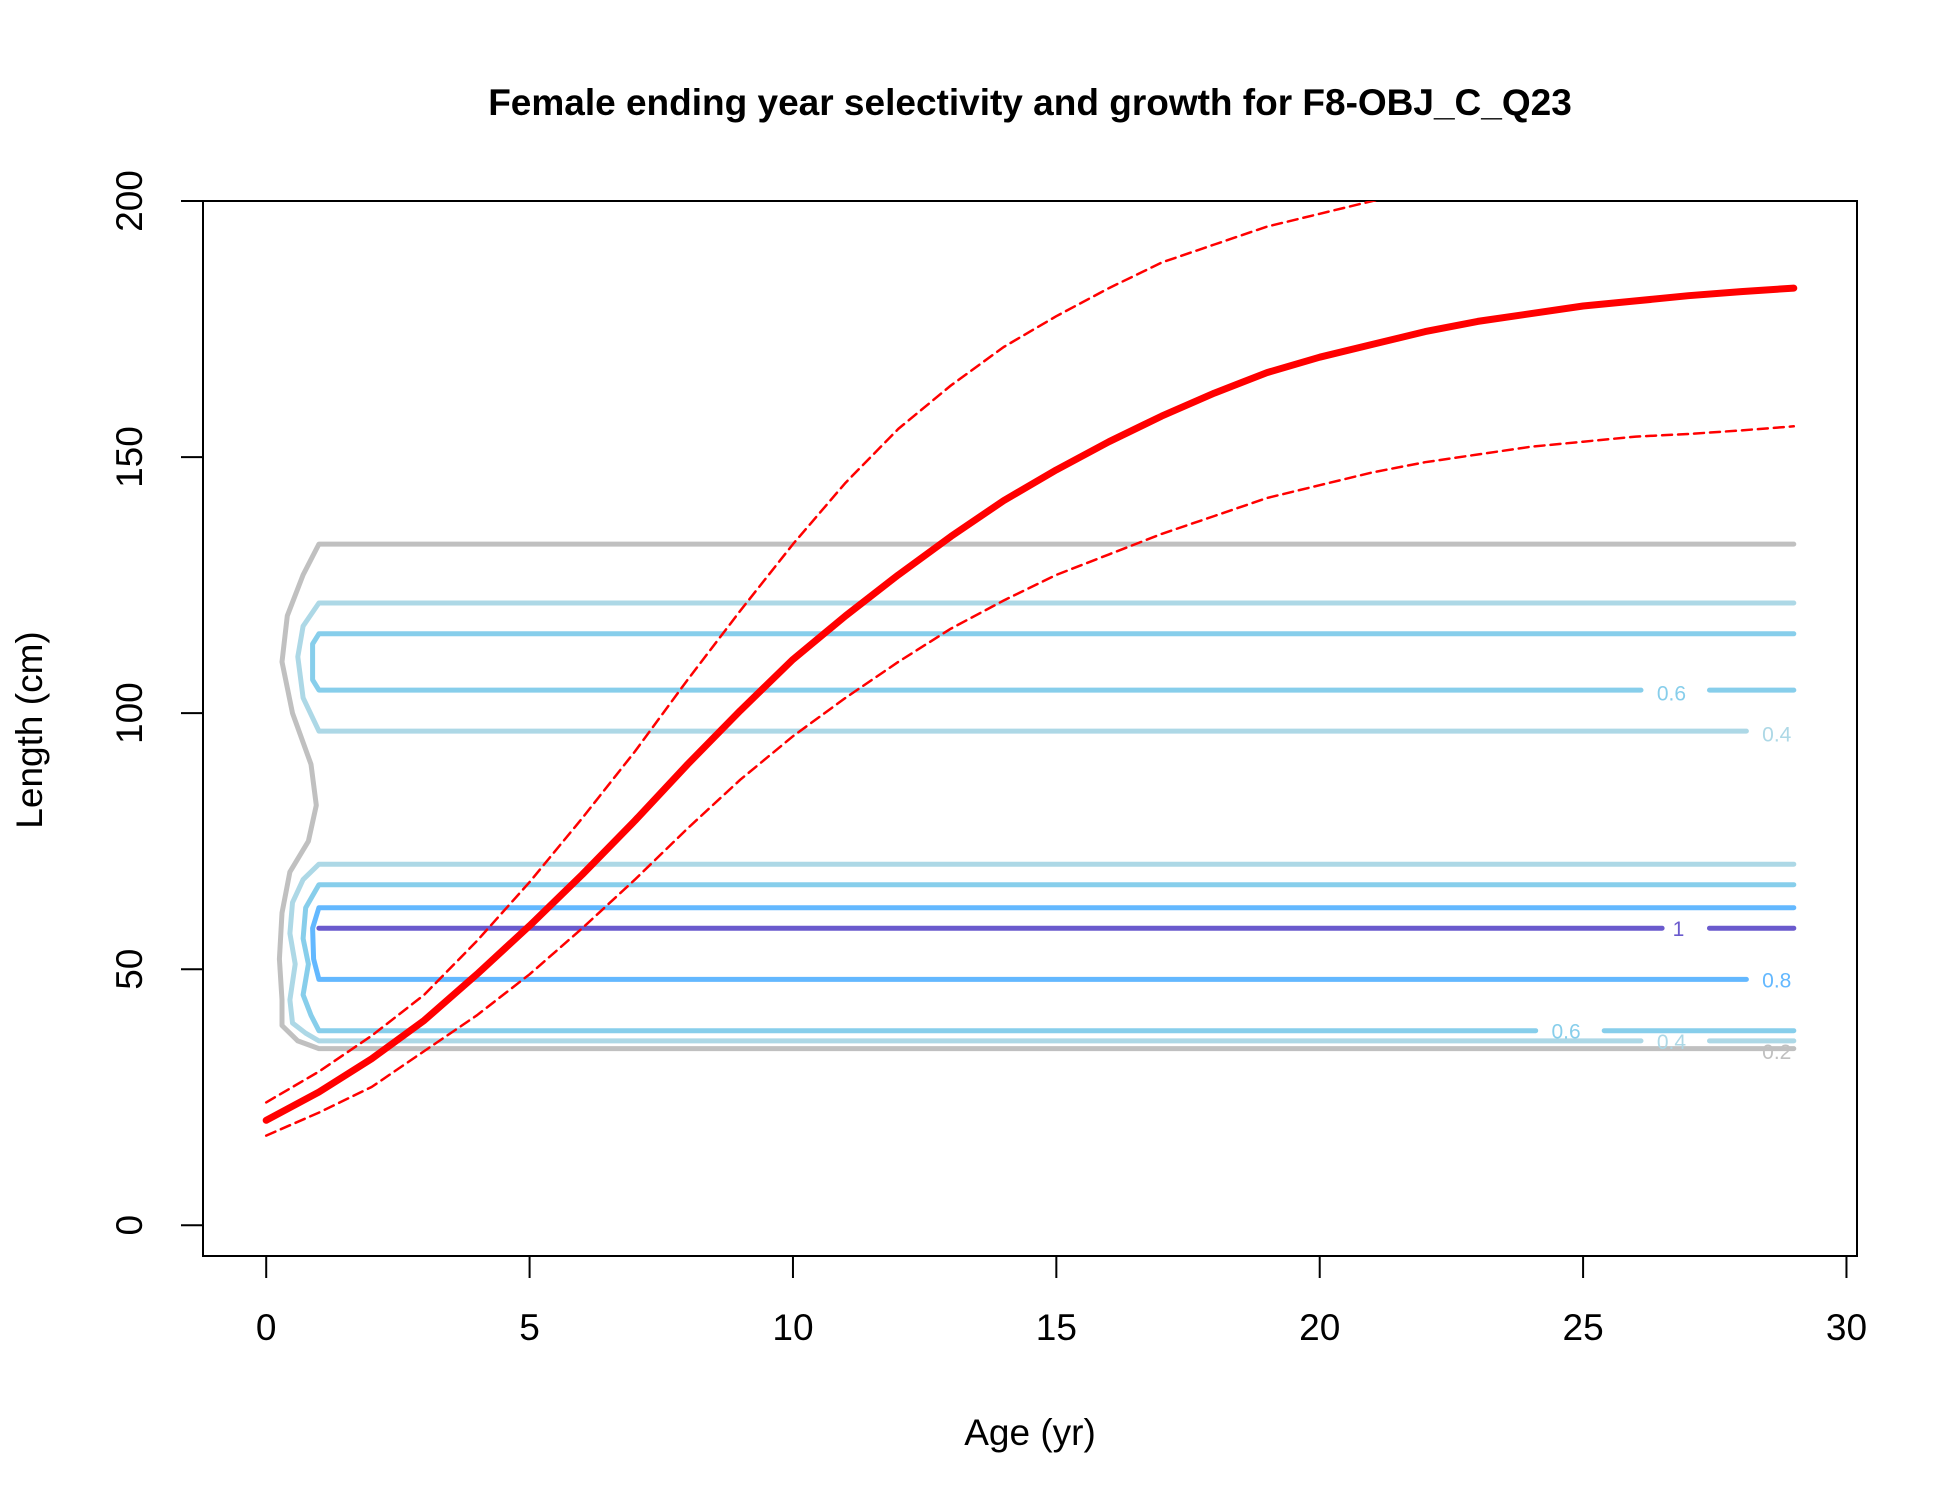  Describe the element at coordinates (1672, 1042) in the screenshot. I see `contour-label-0.4-b: 0.4` at that location.